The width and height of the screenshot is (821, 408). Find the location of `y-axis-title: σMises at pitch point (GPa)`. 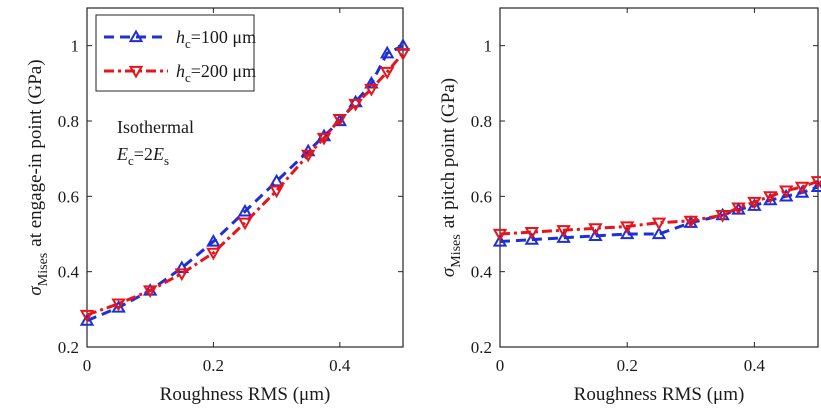

y-axis-title: σMises at pitch point (GPa) is located at coordinates (451, 177).